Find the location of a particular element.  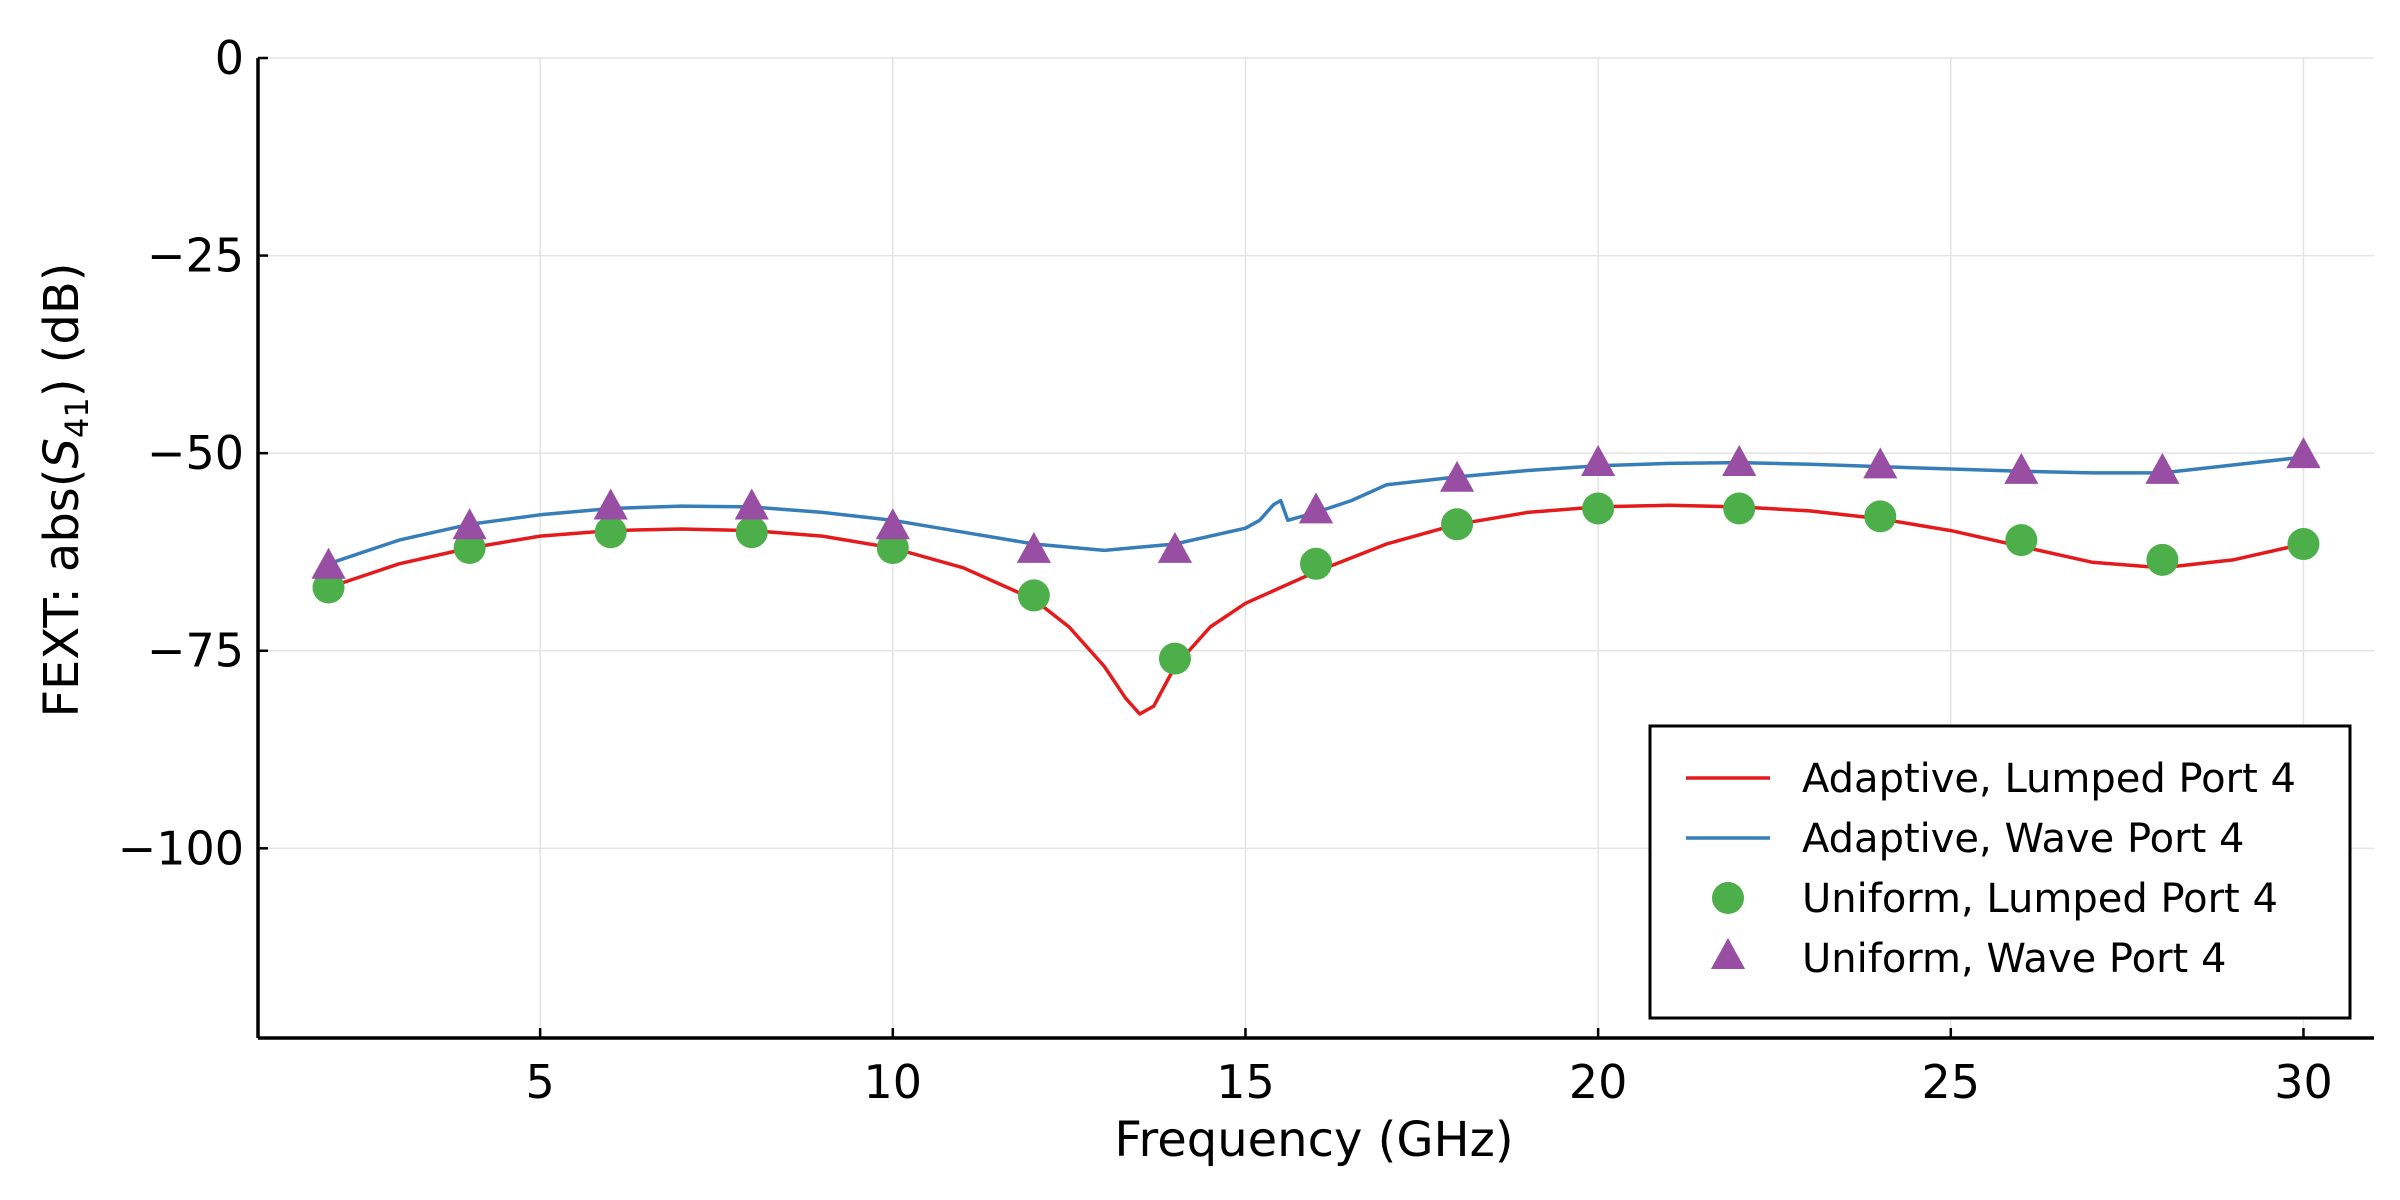

x-axis-label: Frequency (GHz) is located at coordinates (1313, 1140).